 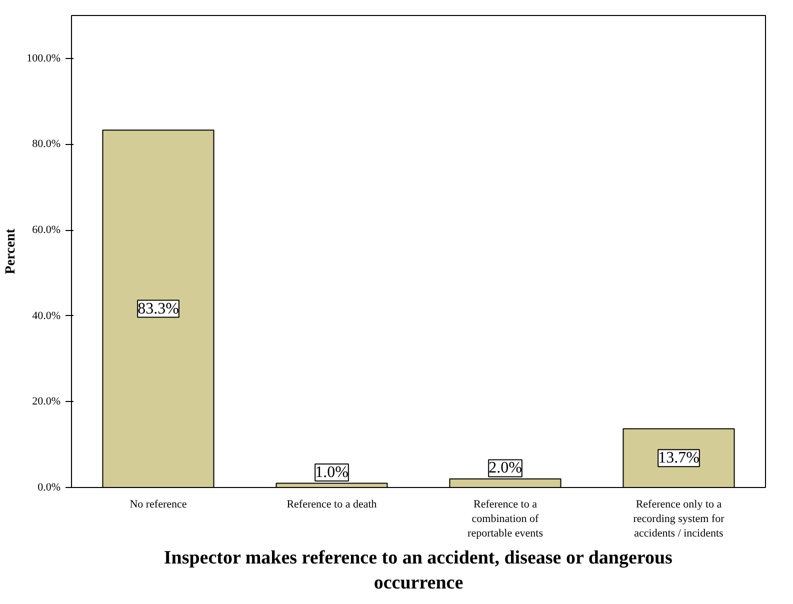 I want to click on x-axis-title: Inspector makes reference to an accident, disease or dangerous occurrence, so click(x=418, y=570).